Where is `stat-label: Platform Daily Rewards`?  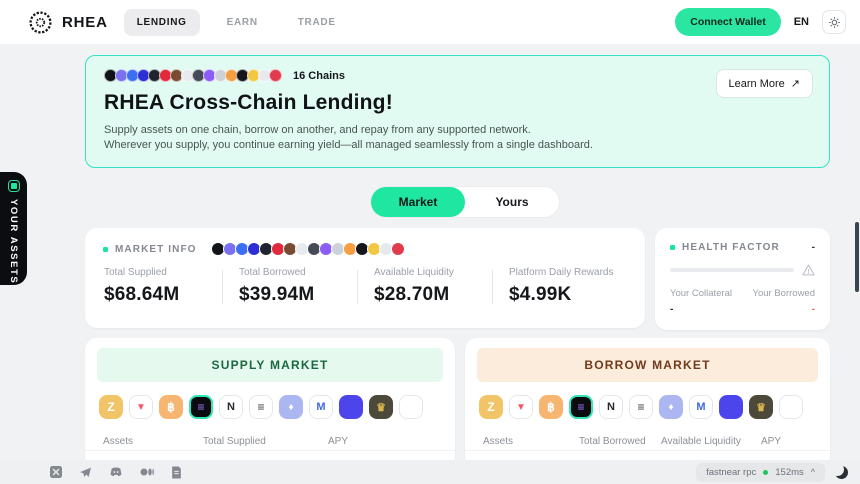
stat-label: Platform Daily Rewards is located at coordinates (561, 272).